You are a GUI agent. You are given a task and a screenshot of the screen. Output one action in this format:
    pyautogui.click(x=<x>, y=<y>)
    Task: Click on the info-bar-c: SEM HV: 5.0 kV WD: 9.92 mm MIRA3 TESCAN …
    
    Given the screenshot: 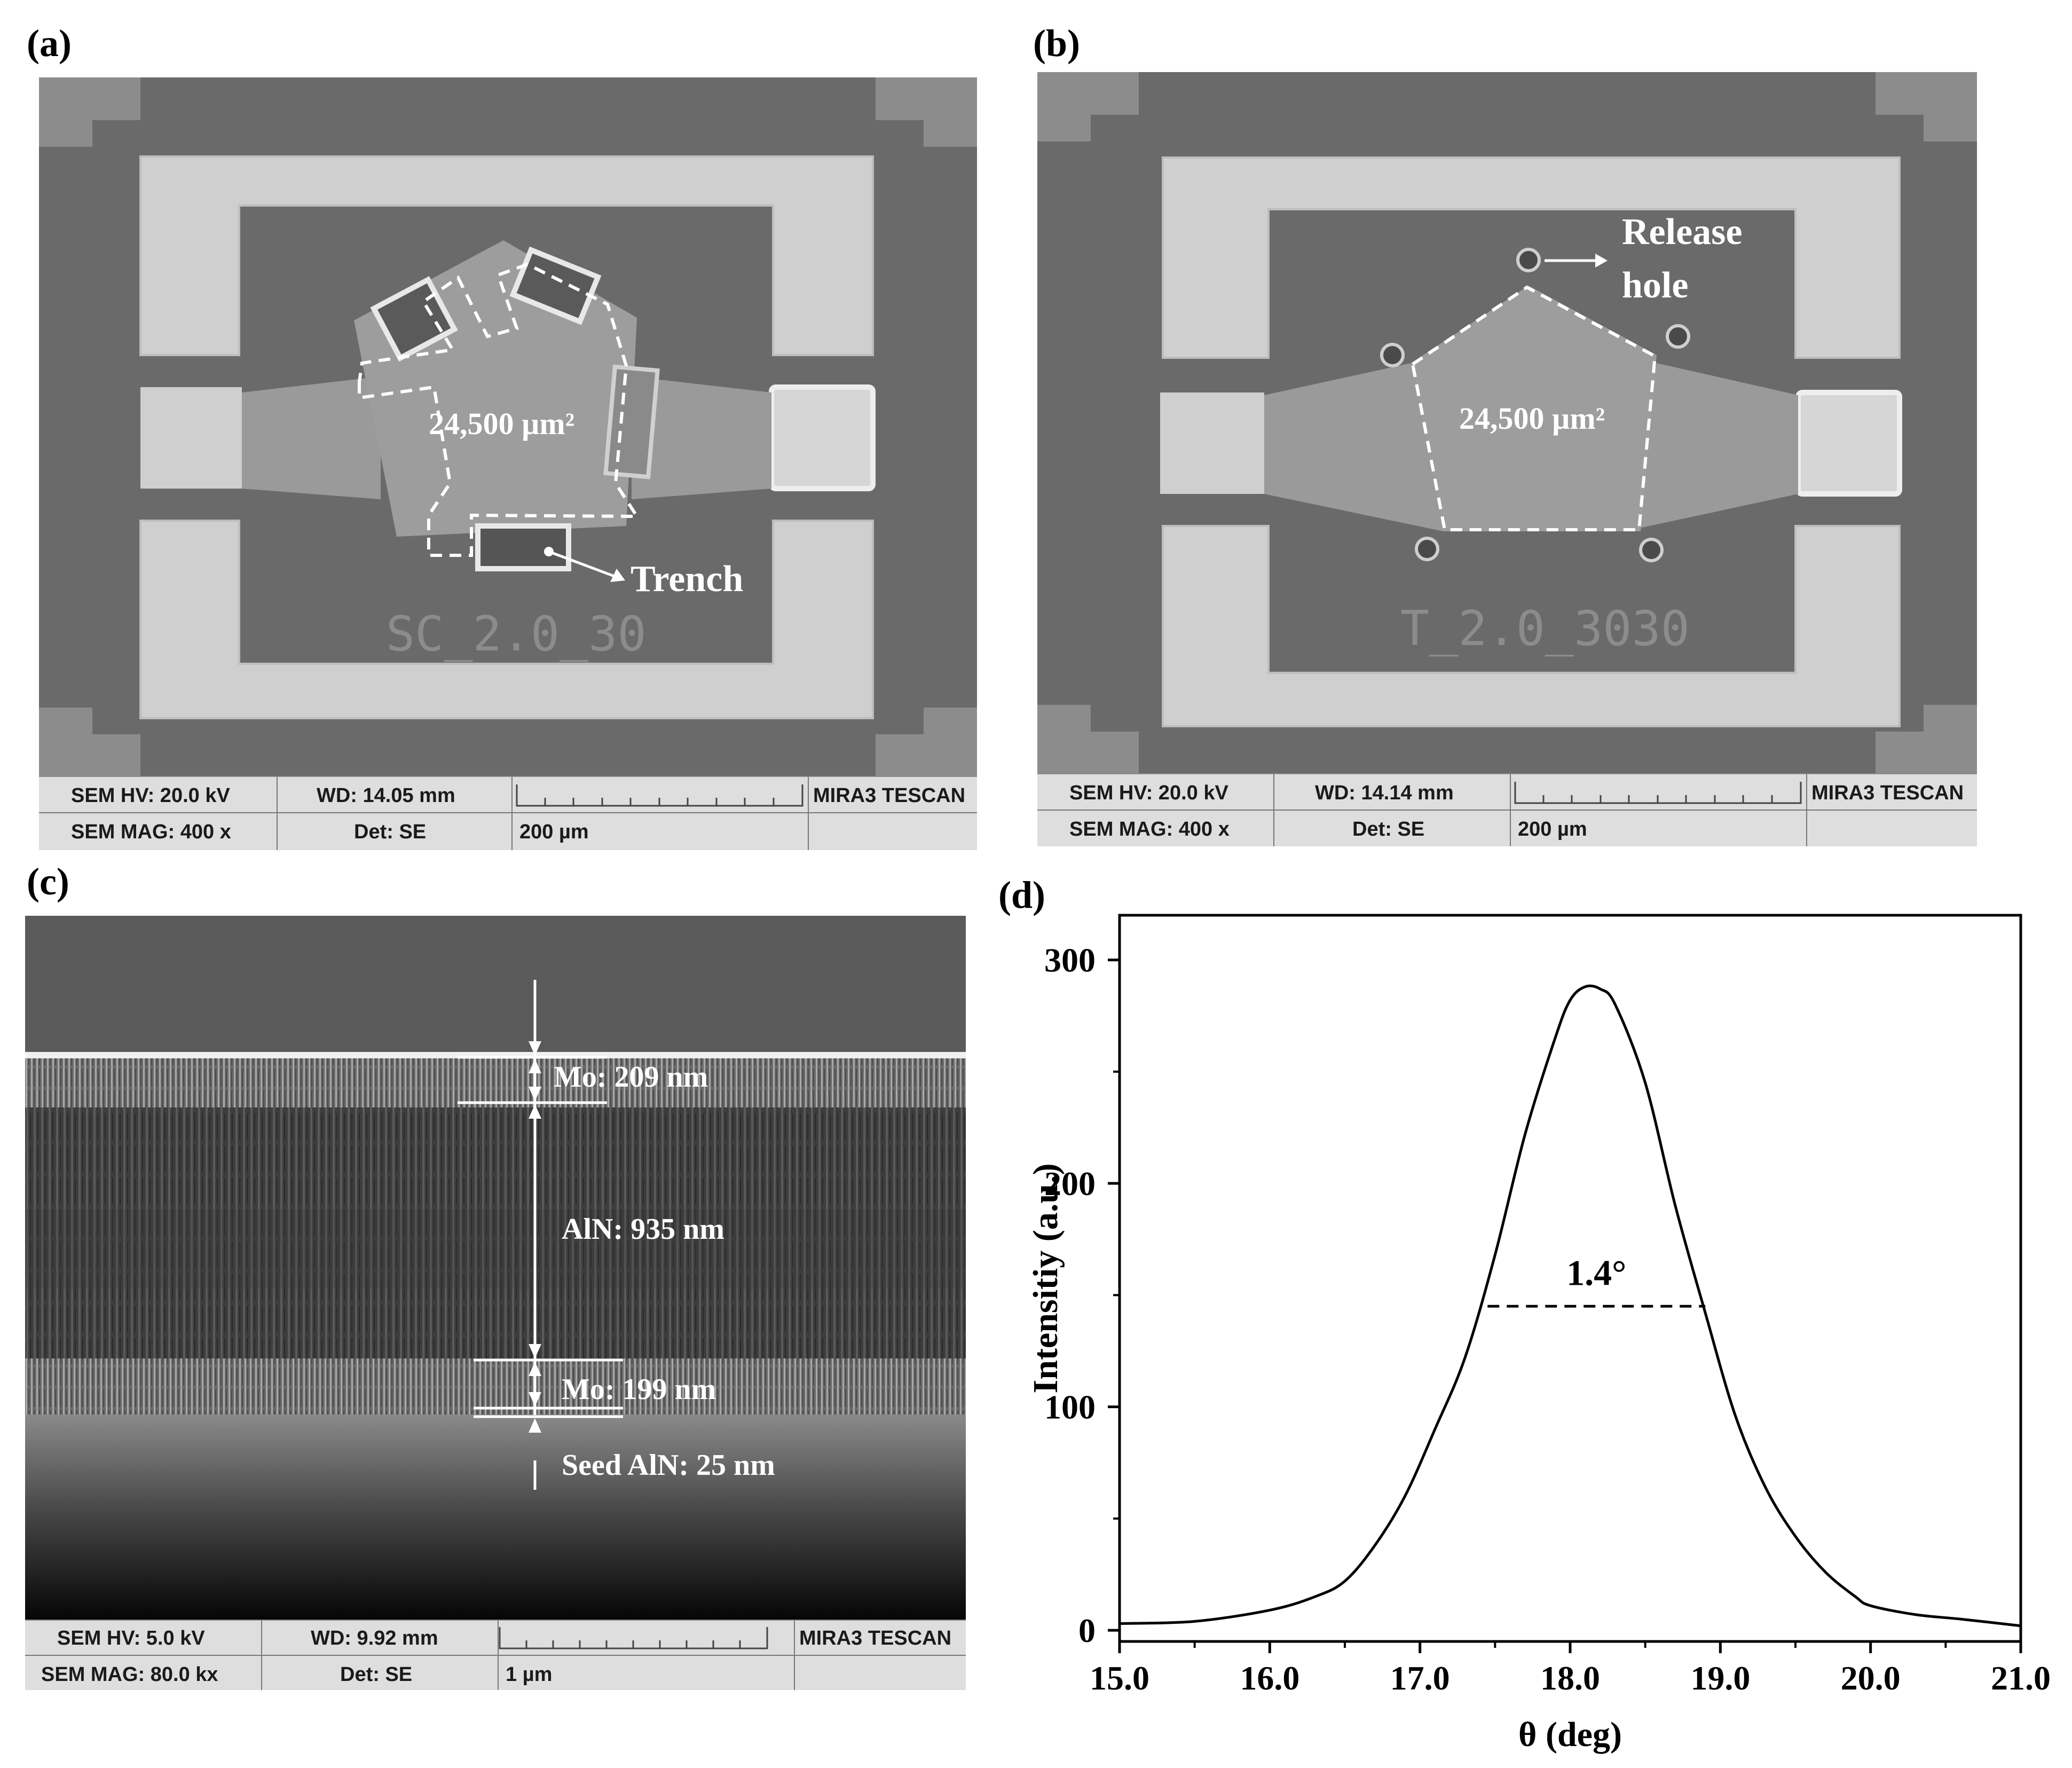 What is the action you would take?
    pyautogui.click(x=495, y=1655)
    